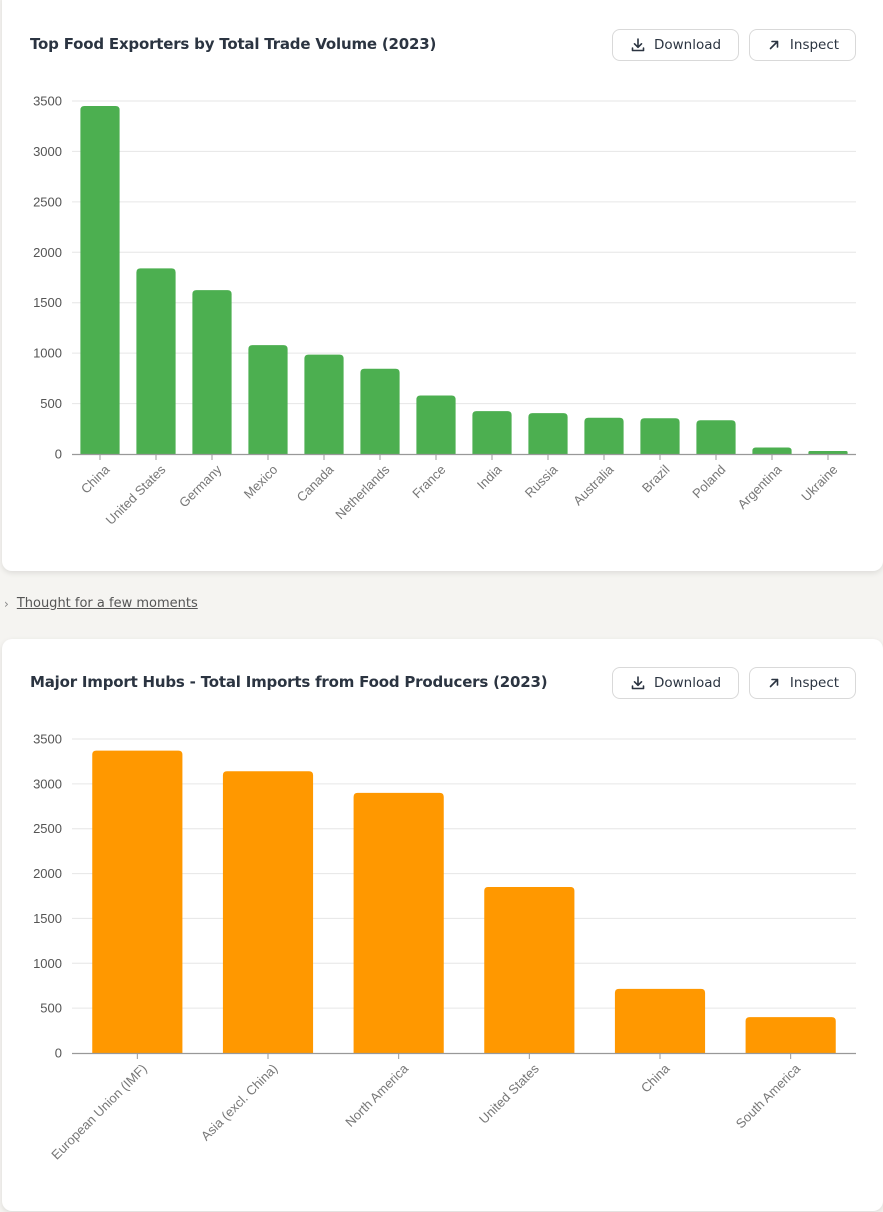  What do you see at coordinates (656, 479) in the screenshot?
I see `x-tick-label: Brazil` at bounding box center [656, 479].